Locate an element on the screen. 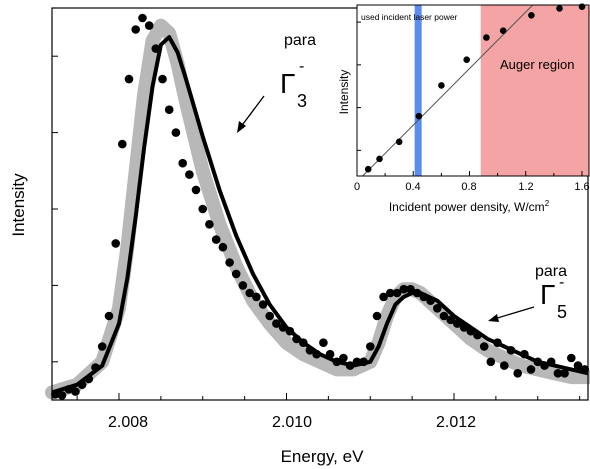  inset-points-group is located at coordinates (475, 88).